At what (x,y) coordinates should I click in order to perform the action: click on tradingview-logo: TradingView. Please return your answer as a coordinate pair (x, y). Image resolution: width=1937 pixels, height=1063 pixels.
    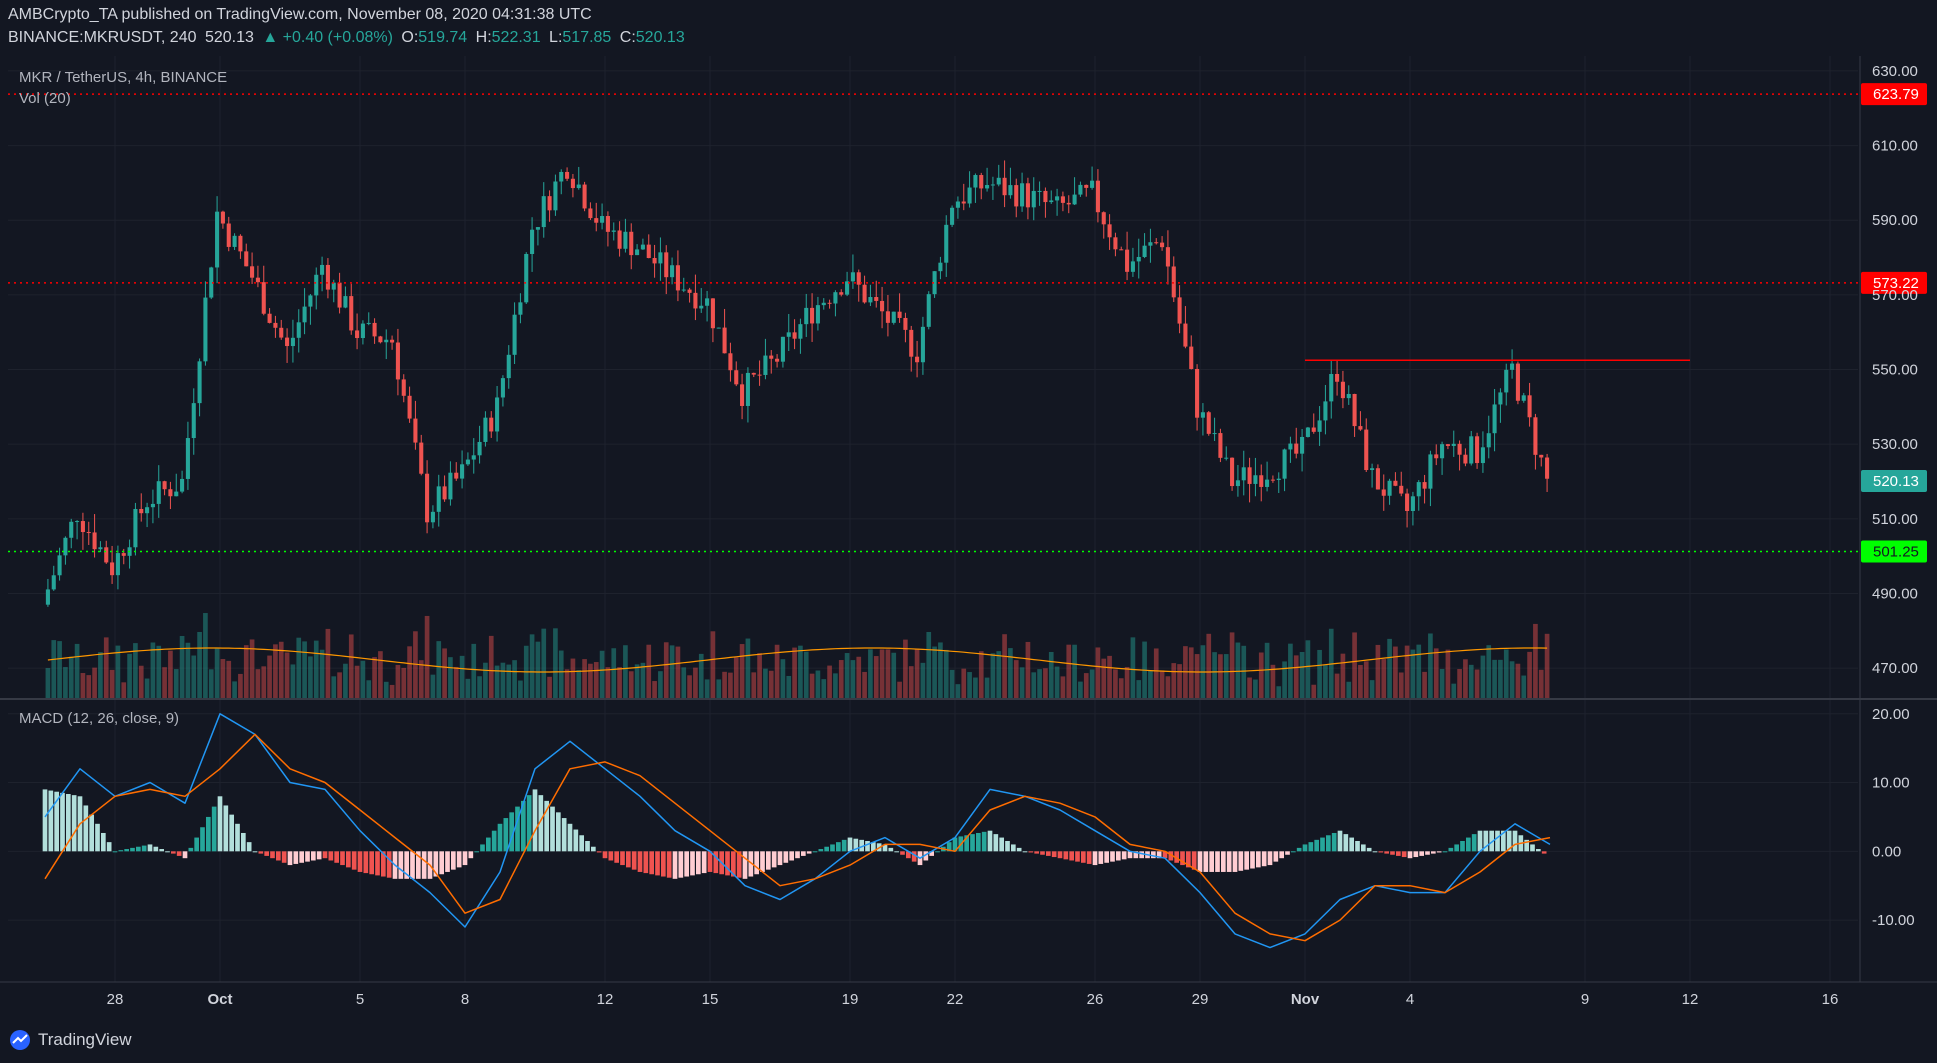
    Looking at the image, I should click on (70, 1040).